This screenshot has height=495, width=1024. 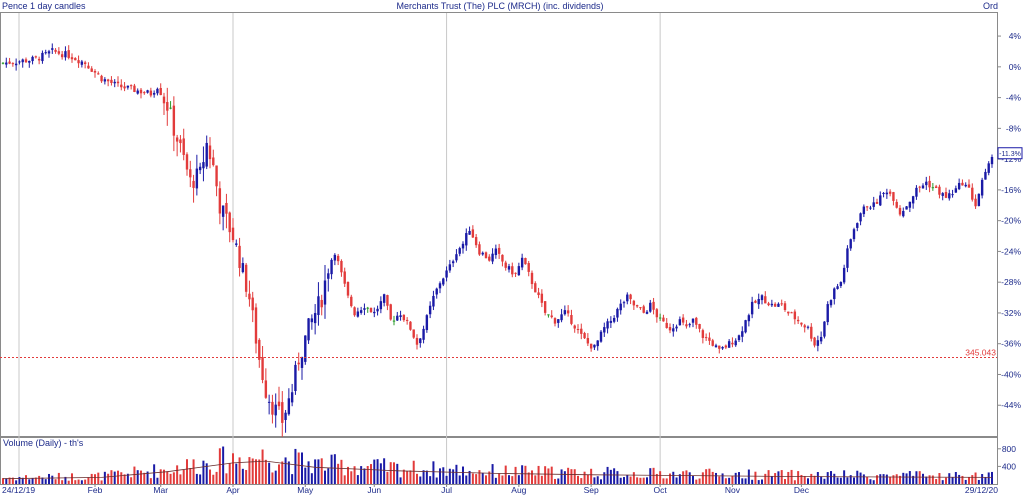 I want to click on x-tick-label: Oct, so click(x=661, y=490).